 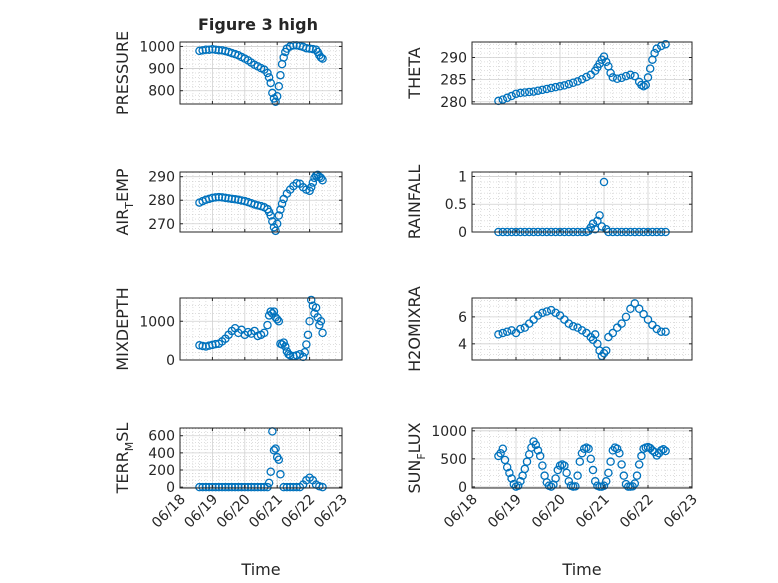 I want to click on axes-background, so click(x=582, y=202).